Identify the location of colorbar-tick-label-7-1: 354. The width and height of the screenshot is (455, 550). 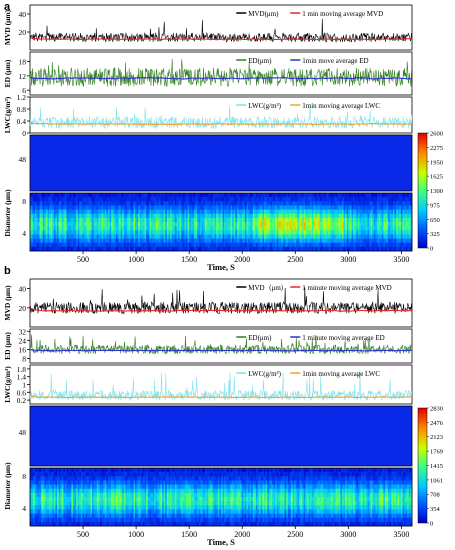
(435, 509).